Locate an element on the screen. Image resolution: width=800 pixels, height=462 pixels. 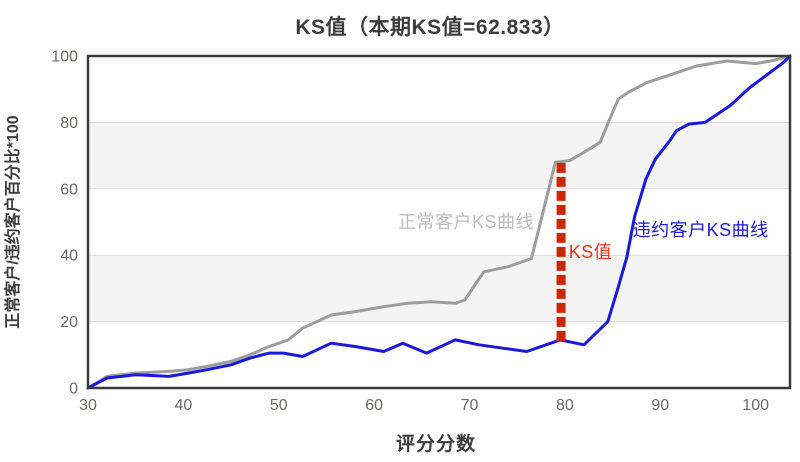
x-tick-label: 100 is located at coordinates (755, 405).